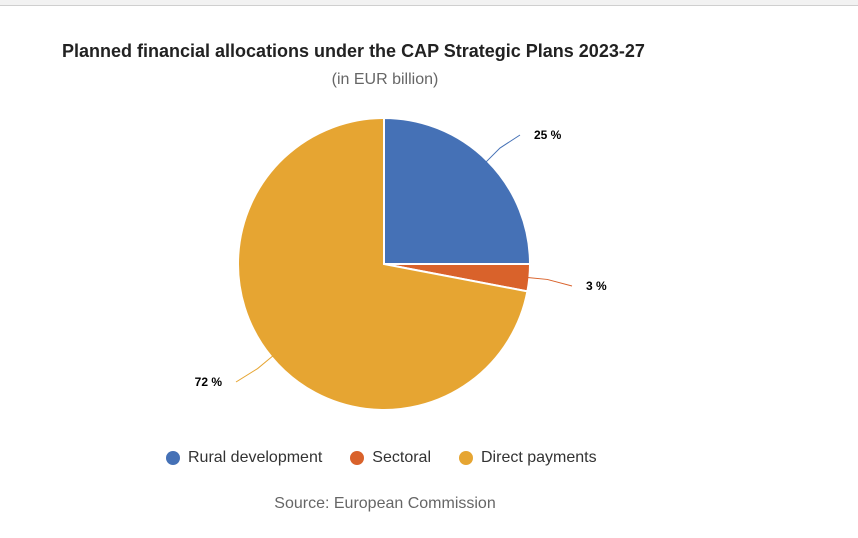 The width and height of the screenshot is (858, 538). What do you see at coordinates (385, 79) in the screenshot?
I see `chart-subtitle: (in EUR billion)` at bounding box center [385, 79].